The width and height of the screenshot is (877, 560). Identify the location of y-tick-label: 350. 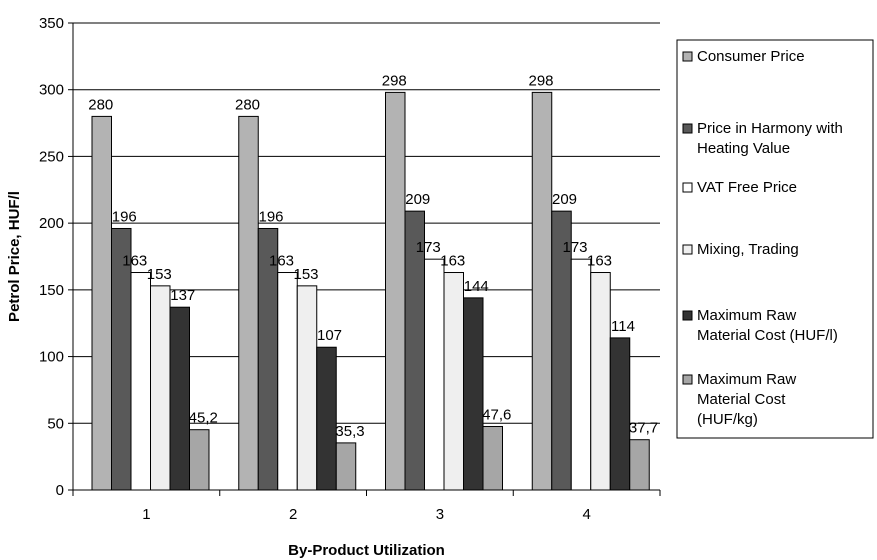
(51, 23).